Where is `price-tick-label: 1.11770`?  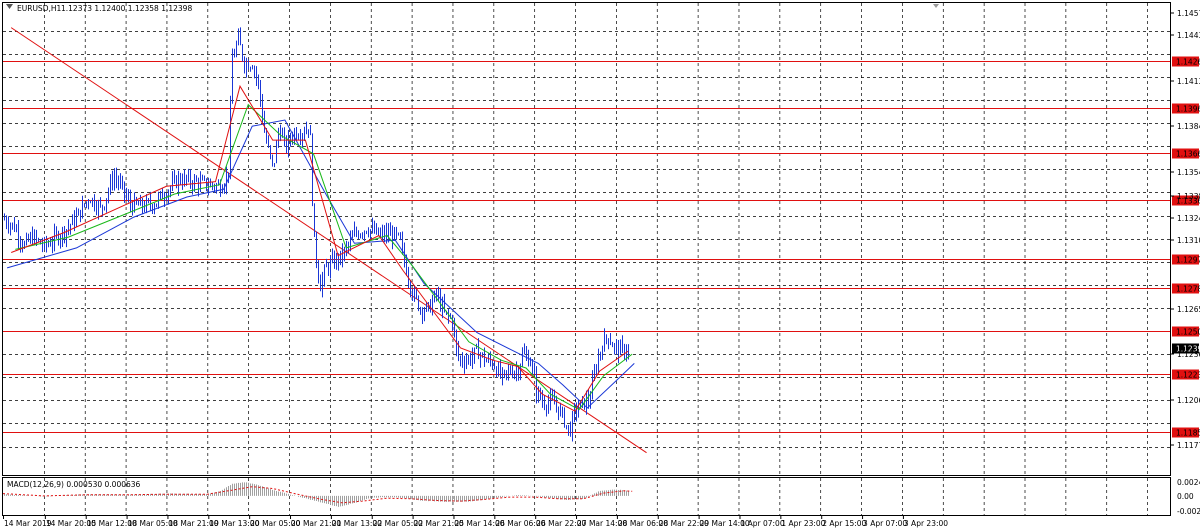
price-tick-label: 1.11770 is located at coordinates (1188, 445).